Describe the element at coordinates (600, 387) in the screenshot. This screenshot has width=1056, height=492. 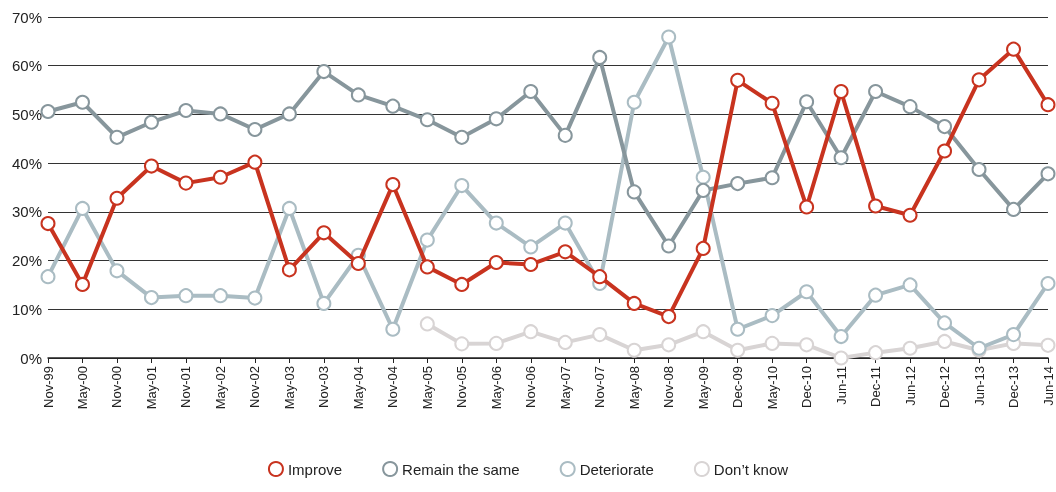
I see `x-tick-label: Nov-07` at that location.